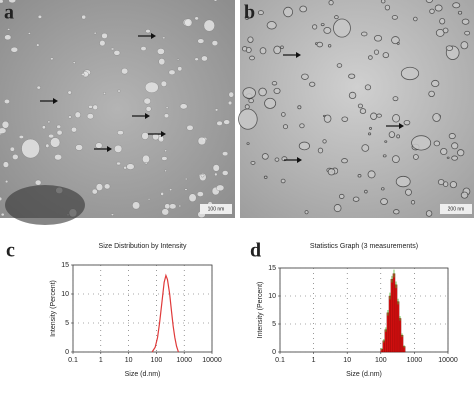 The width and height of the screenshot is (474, 394). I want to click on bar, so click(386, 341).